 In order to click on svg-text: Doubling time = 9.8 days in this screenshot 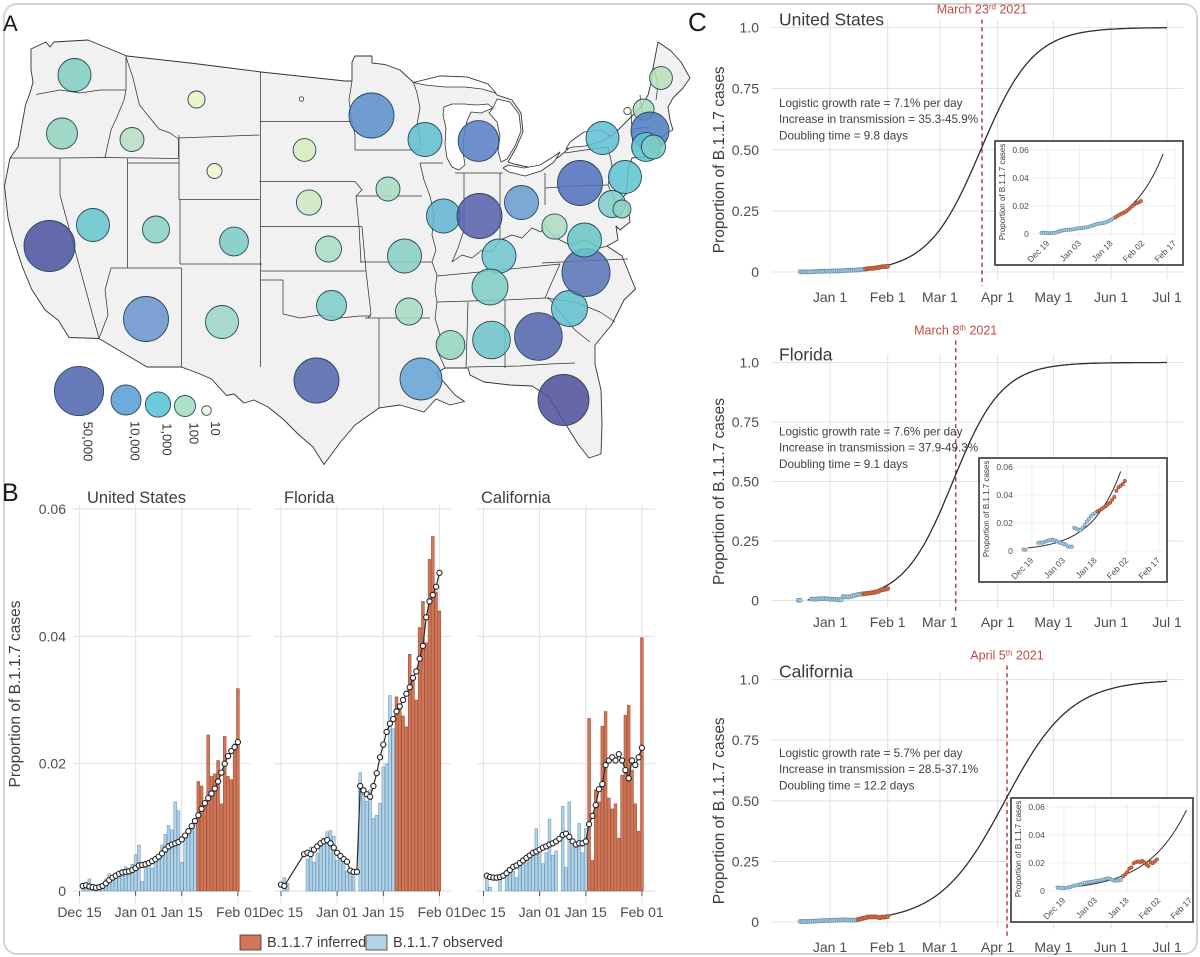, I will do `click(843, 135)`.